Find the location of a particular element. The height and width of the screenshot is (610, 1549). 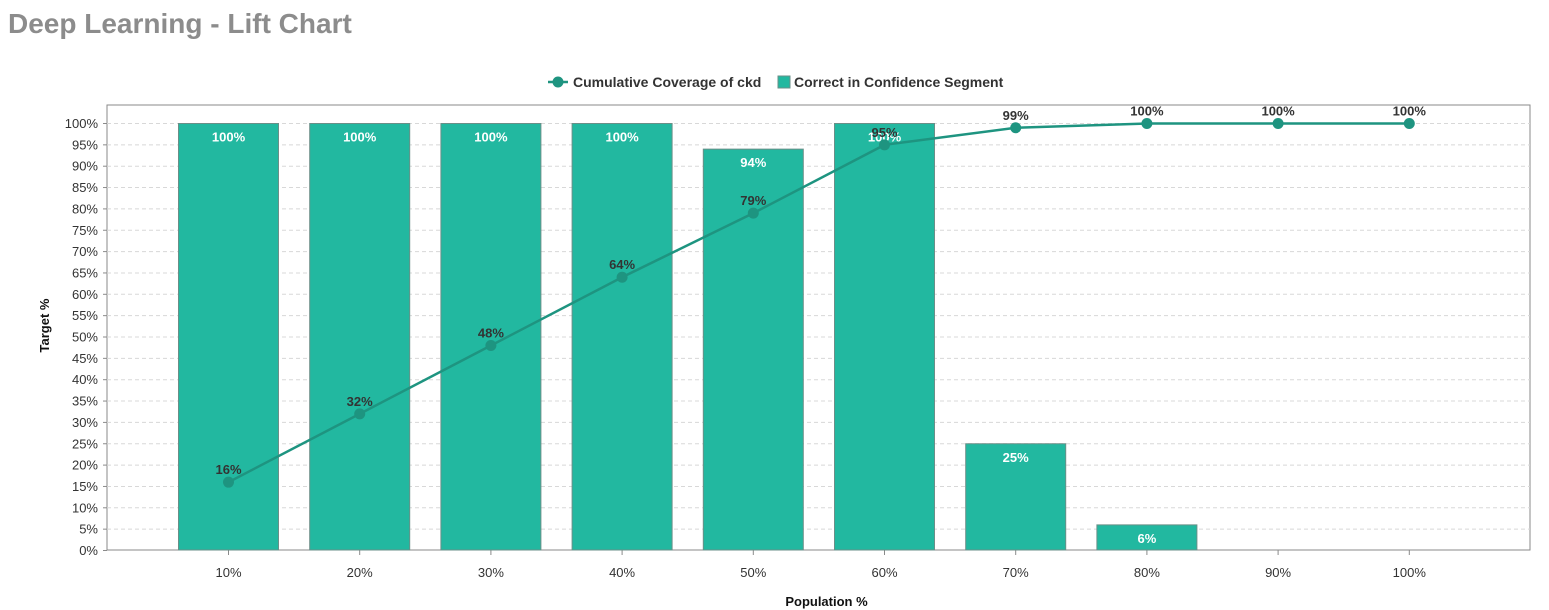

legend-item-correct: Correct in Confidence Segment is located at coordinates (899, 82).